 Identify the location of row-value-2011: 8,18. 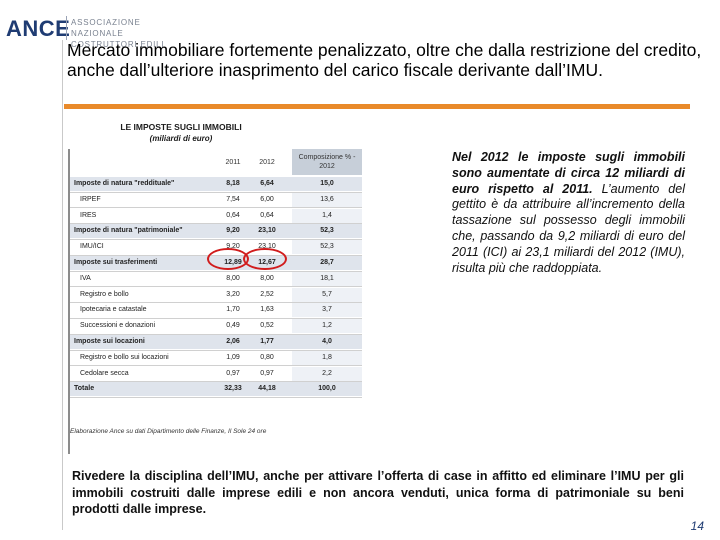
(233, 183).